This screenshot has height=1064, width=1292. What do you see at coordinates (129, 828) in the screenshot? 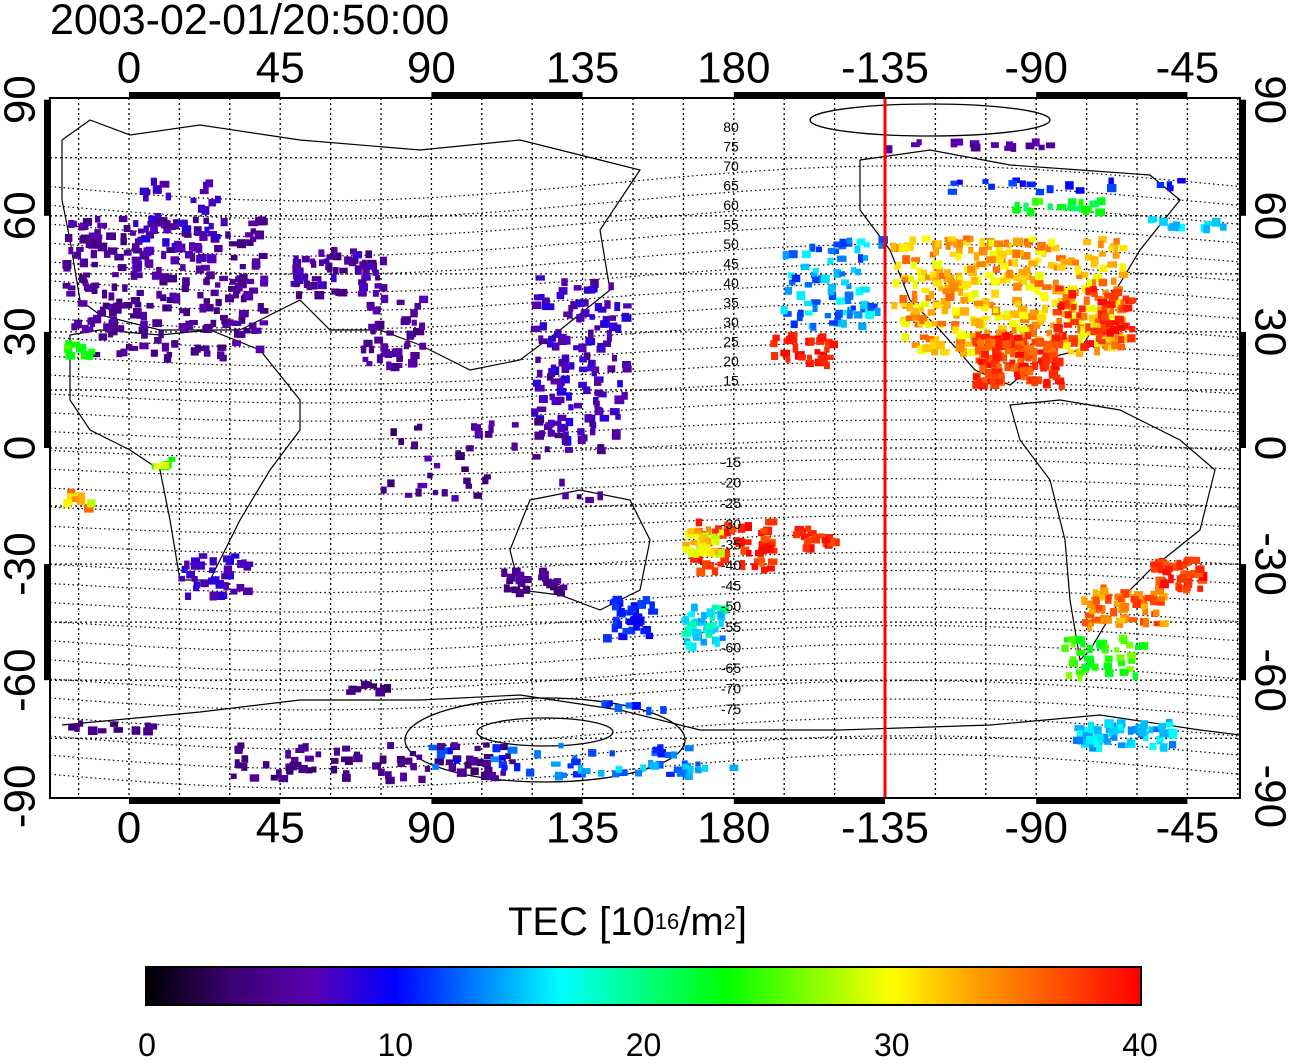
I see `longitude-tick-bottom: 0` at bounding box center [129, 828].